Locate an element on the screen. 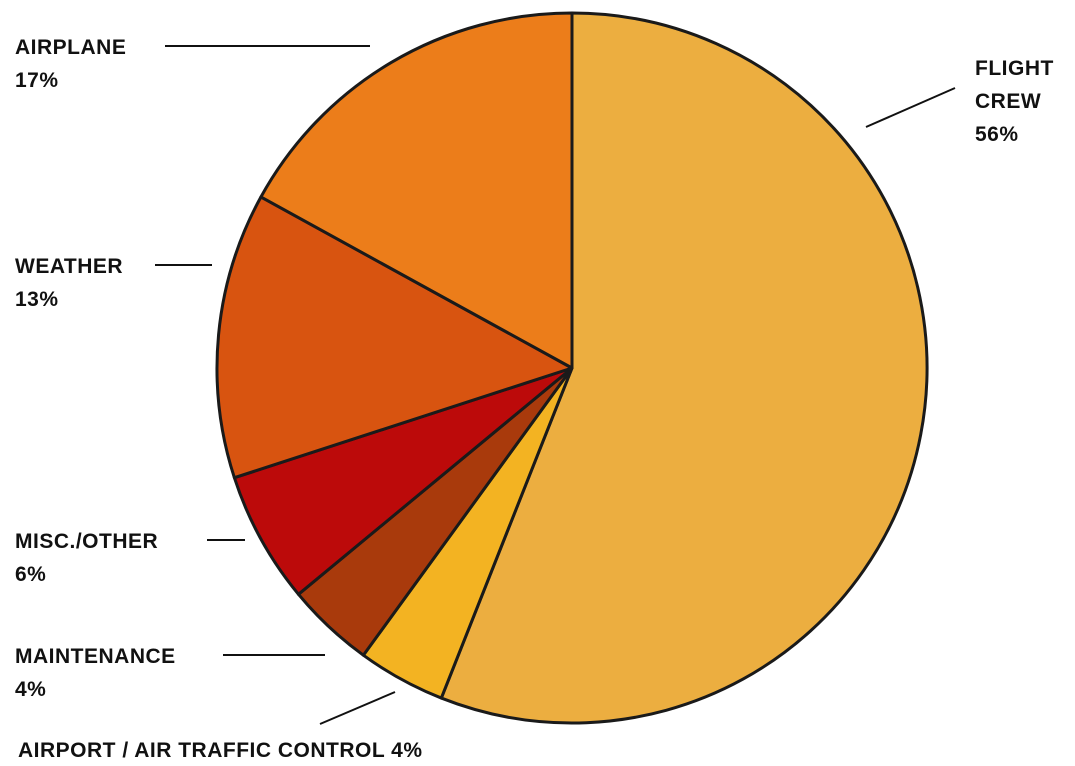  label-misc: MISC./OTHER is located at coordinates (86, 541).